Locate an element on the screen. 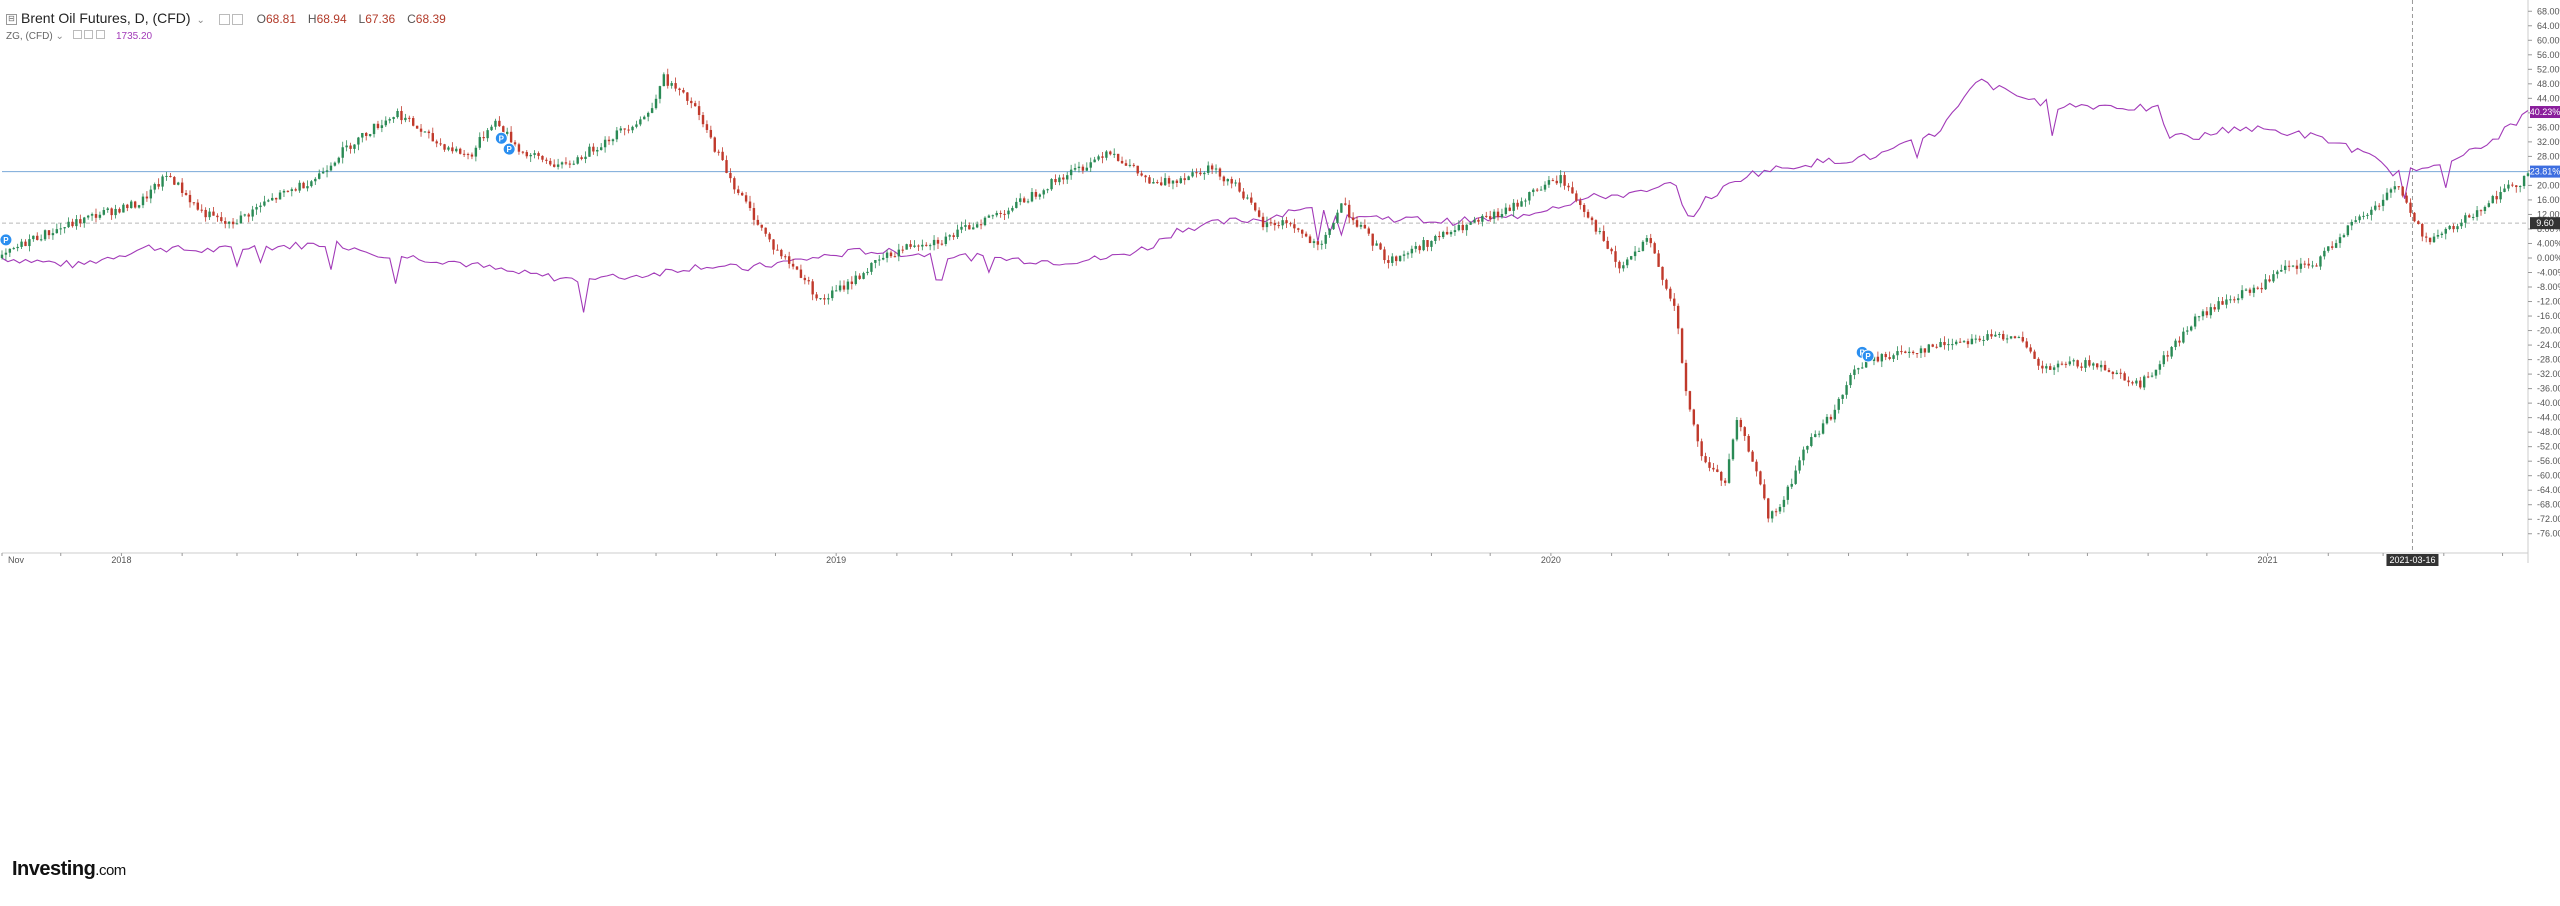 Image resolution: width=2560 pixels, height=906 pixels. symbol-title: Brent Oil Futures, D, (CFD) is located at coordinates (106, 18).